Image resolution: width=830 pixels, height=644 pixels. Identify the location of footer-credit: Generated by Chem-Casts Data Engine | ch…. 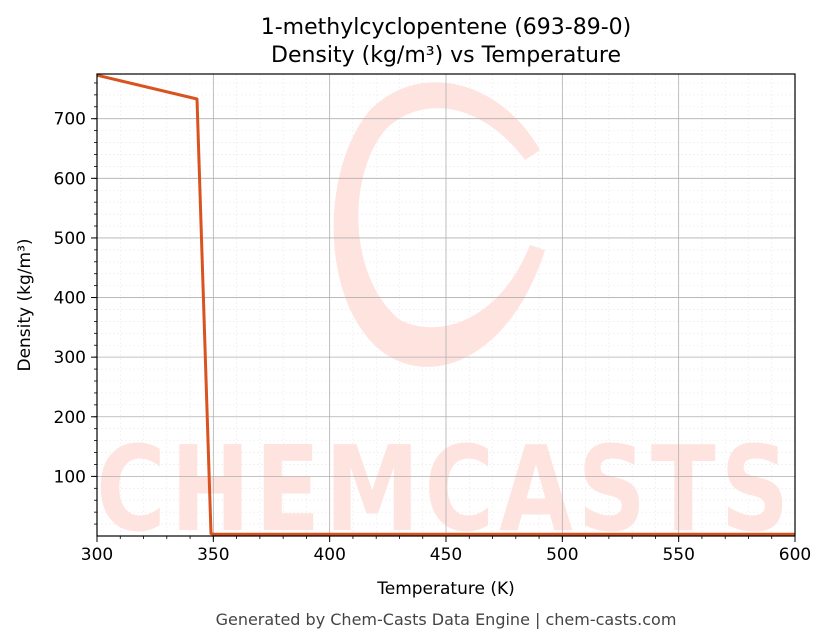
(446, 619).